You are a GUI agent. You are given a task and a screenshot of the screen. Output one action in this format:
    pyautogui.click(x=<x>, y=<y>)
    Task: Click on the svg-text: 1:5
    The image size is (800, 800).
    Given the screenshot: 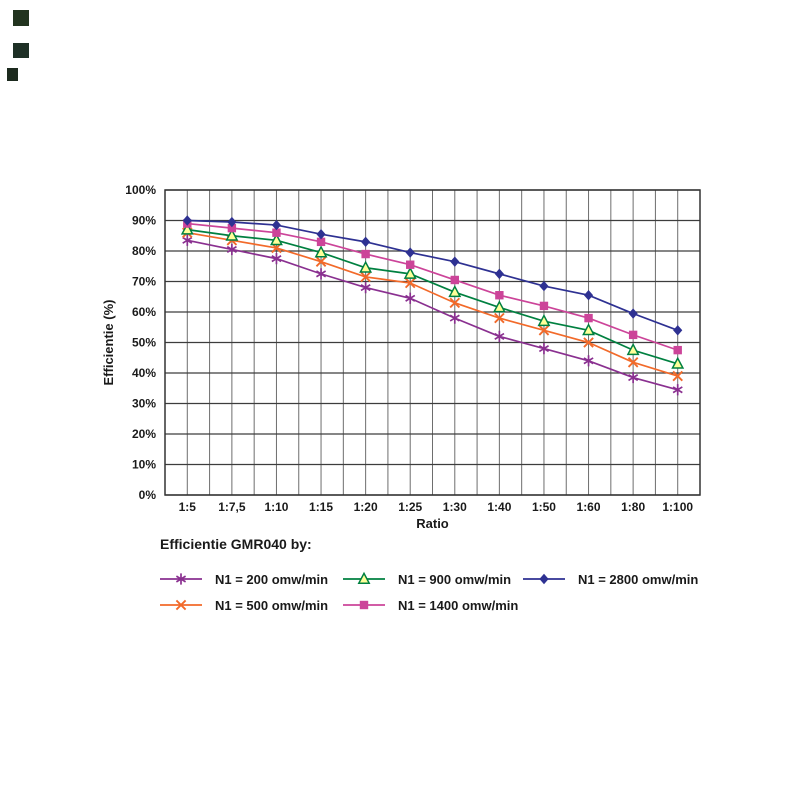 What is the action you would take?
    pyautogui.click(x=188, y=507)
    